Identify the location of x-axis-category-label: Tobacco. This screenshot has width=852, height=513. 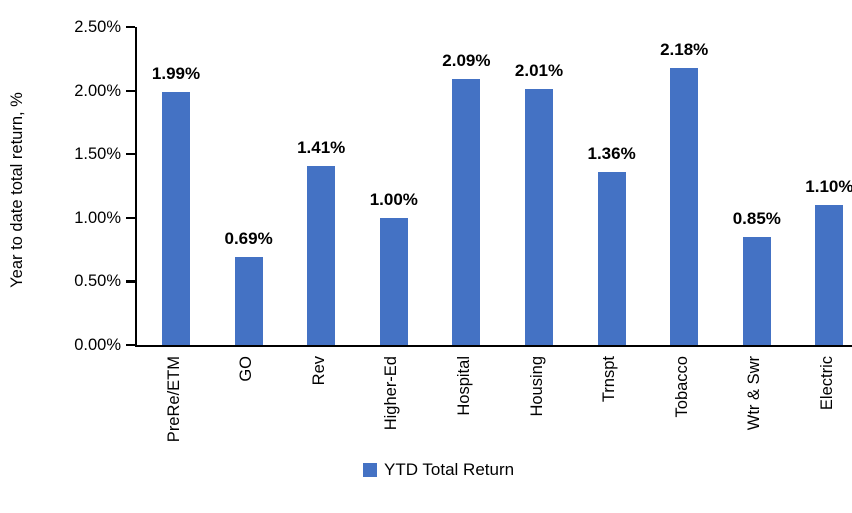
(681, 387).